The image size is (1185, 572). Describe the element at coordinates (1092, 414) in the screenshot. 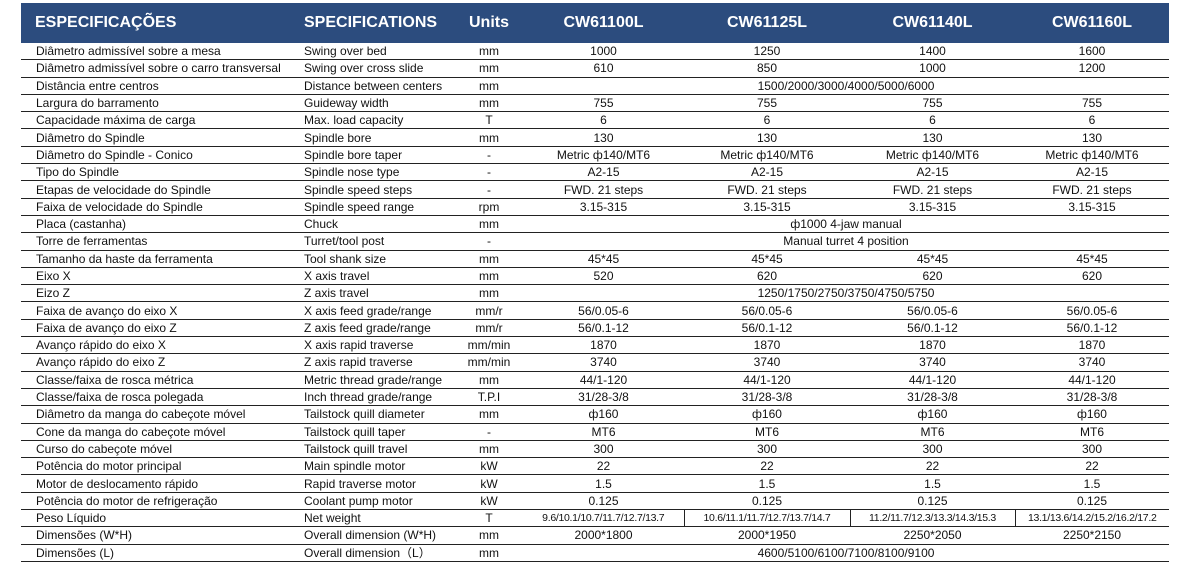

I see `spec-value-model-4: ф160` at that location.